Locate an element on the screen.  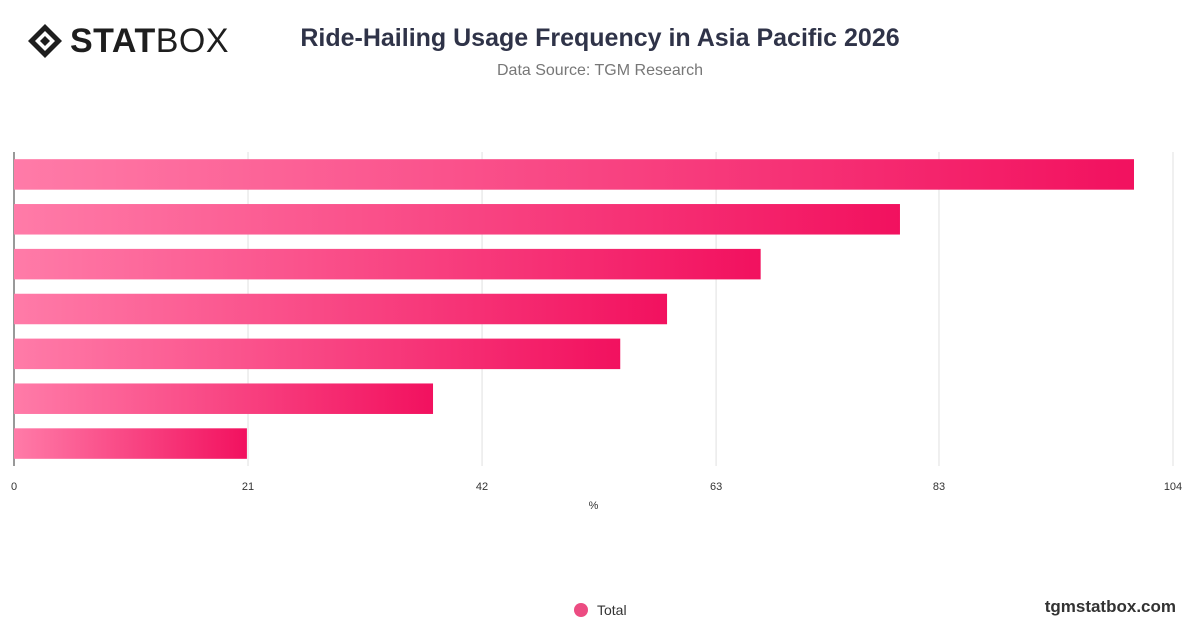
x-tick-label: 104 is located at coordinates (1173, 487).